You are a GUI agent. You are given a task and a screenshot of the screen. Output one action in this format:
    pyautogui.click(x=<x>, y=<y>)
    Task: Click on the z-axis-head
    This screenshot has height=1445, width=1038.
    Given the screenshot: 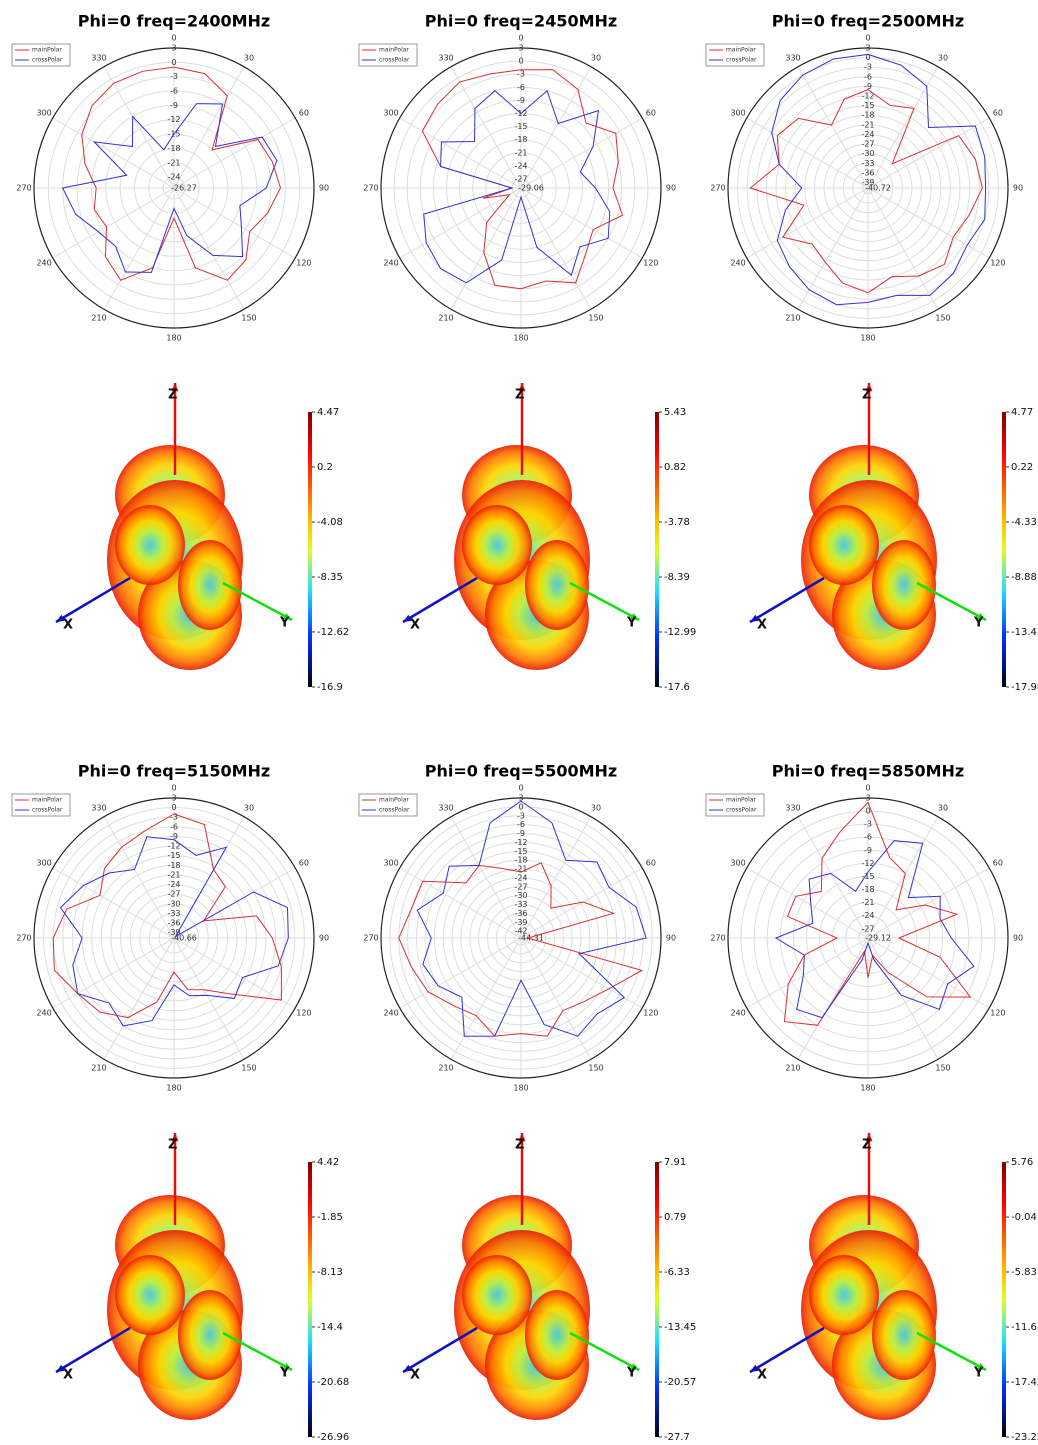 What is the action you would take?
    pyautogui.click(x=869, y=387)
    